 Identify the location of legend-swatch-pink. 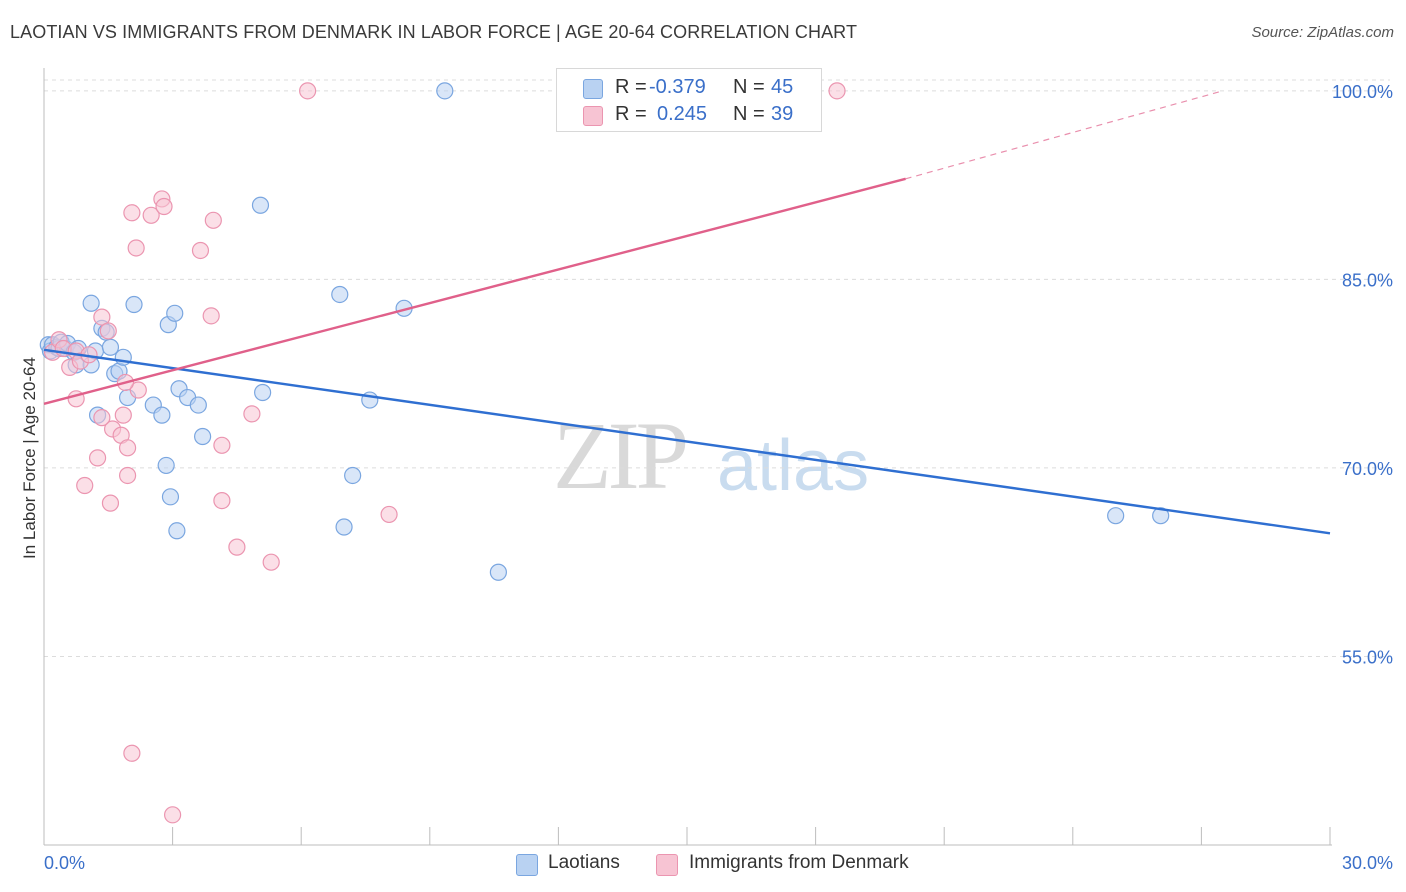
(593, 116).